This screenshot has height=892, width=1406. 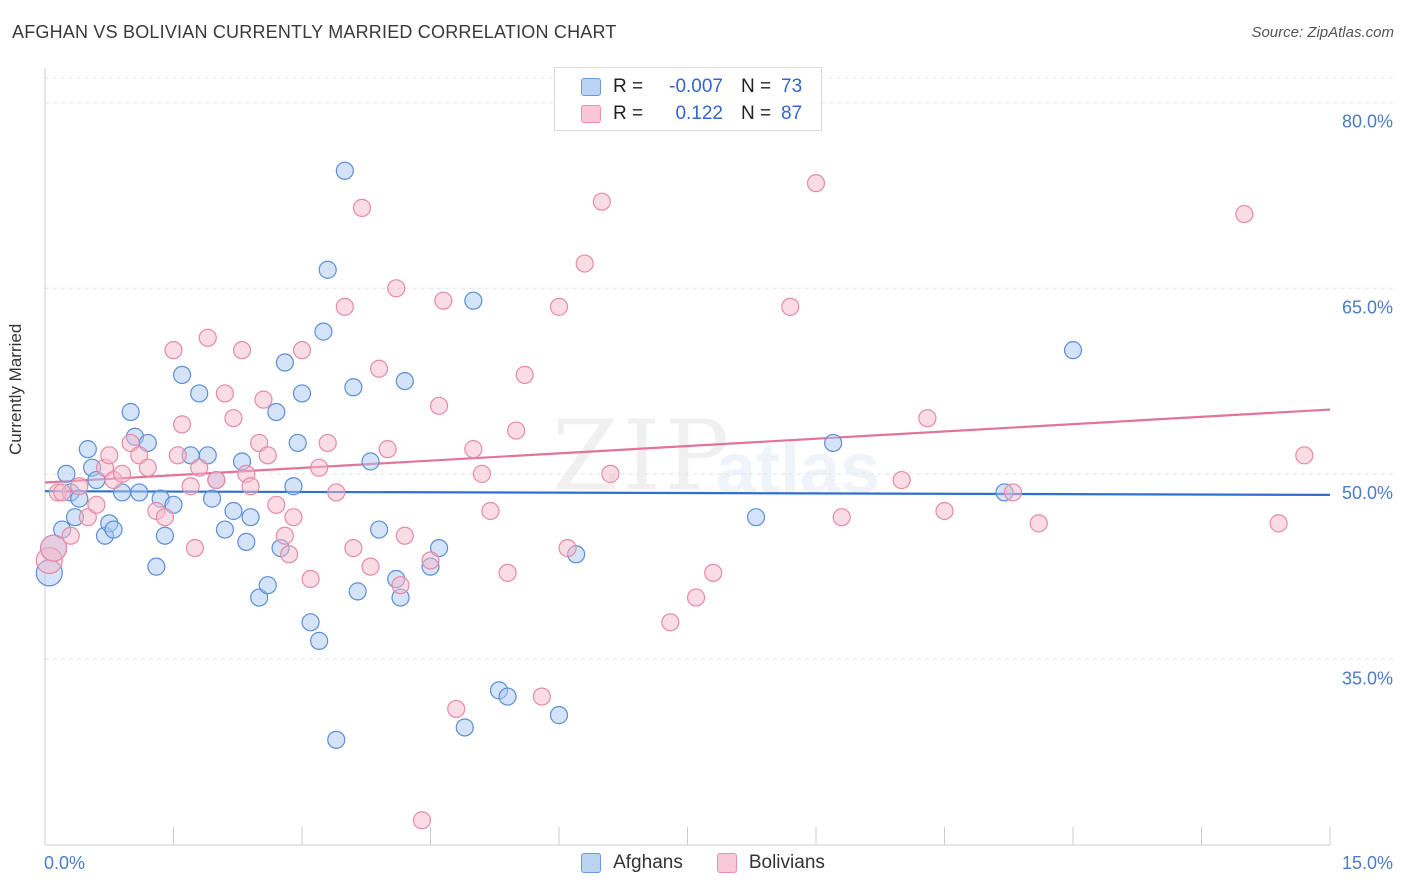 What do you see at coordinates (591, 863) in the screenshot?
I see `afghans-legend-swatch` at bounding box center [591, 863].